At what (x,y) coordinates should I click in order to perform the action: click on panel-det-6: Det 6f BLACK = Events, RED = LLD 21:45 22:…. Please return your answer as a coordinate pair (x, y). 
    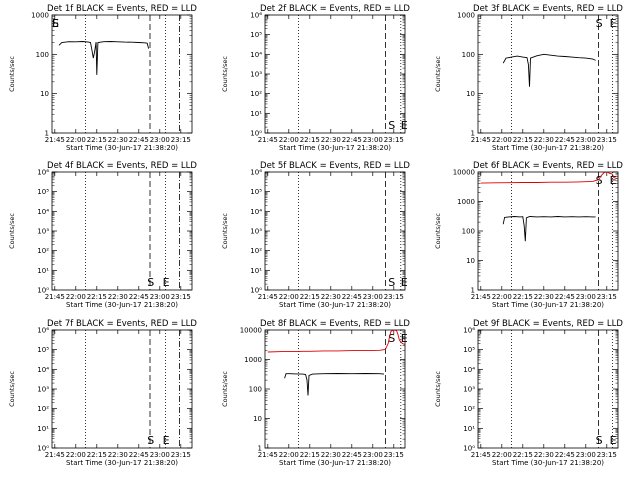
    Looking at the image, I should click on (528, 235).